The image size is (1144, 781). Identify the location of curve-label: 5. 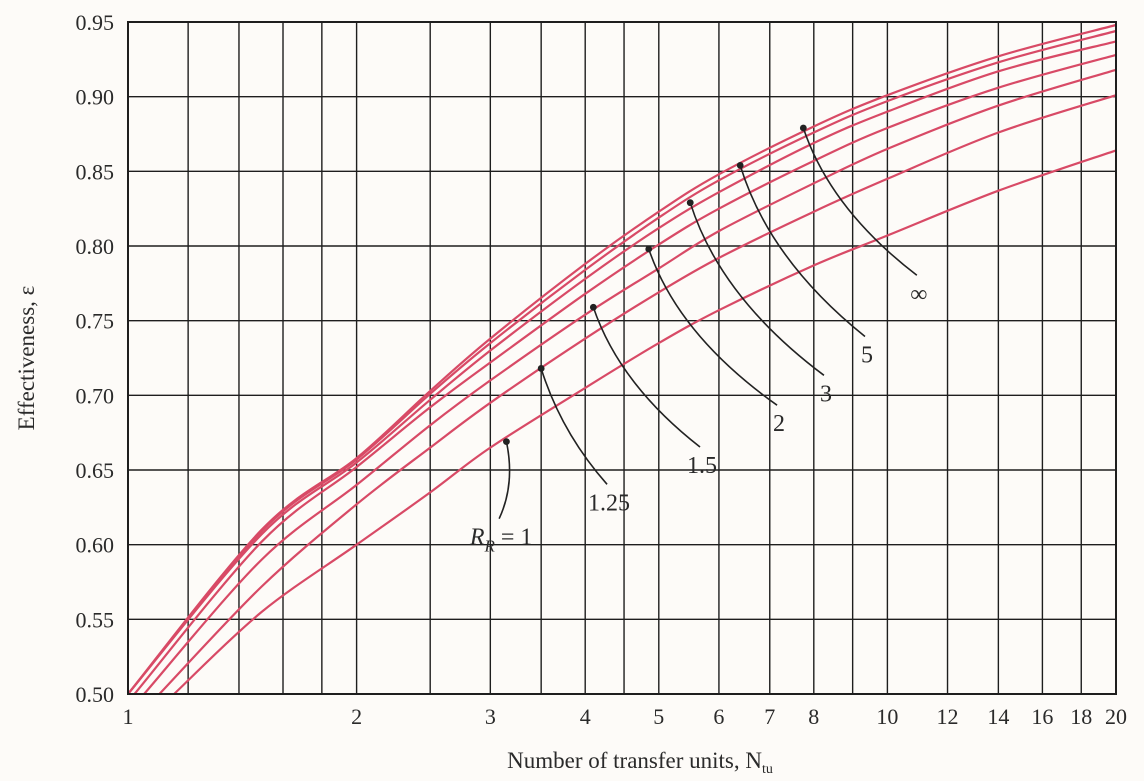
(867, 355).